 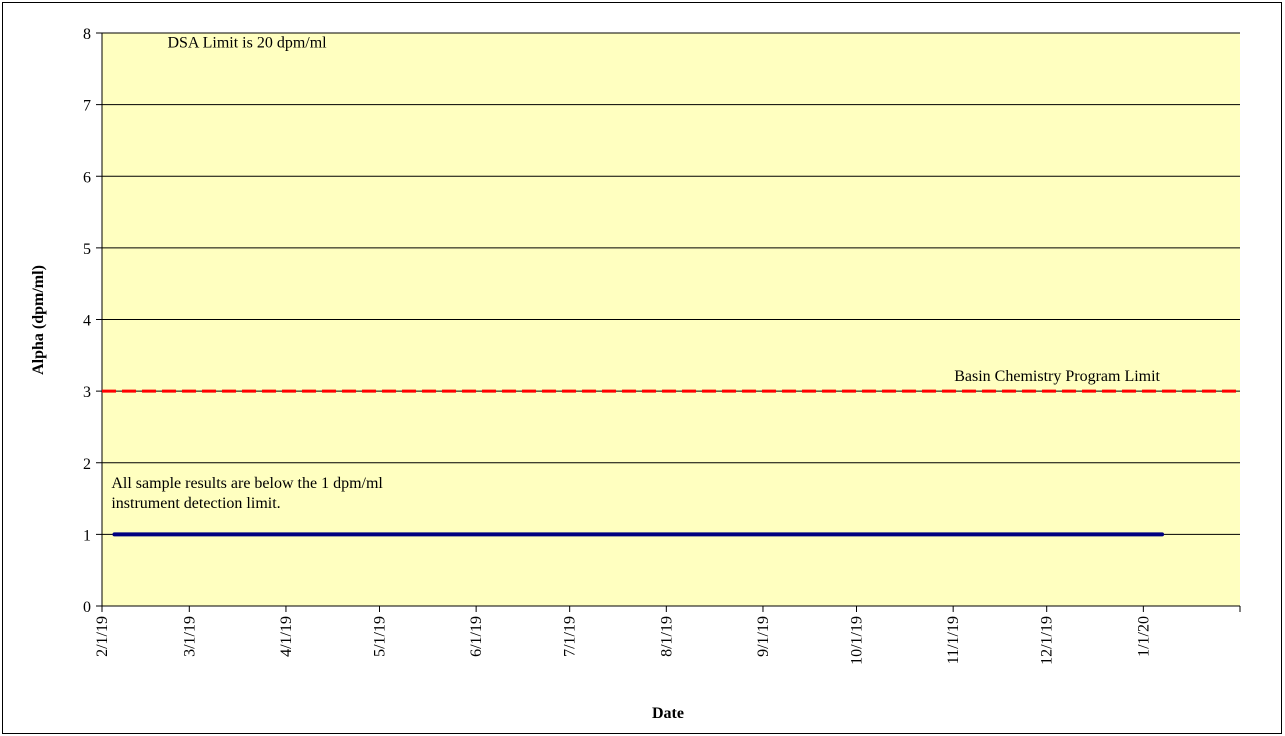 I want to click on y-axis-title: Alpha (dpm/ml), so click(x=38, y=320).